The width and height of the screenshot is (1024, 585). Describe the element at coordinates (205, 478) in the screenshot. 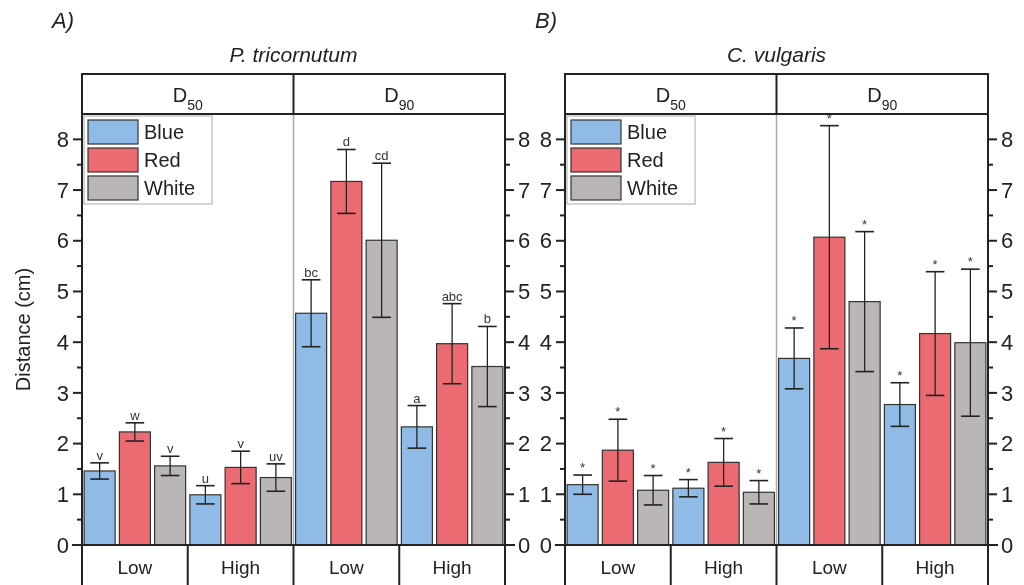

I see `annotation: u` at that location.